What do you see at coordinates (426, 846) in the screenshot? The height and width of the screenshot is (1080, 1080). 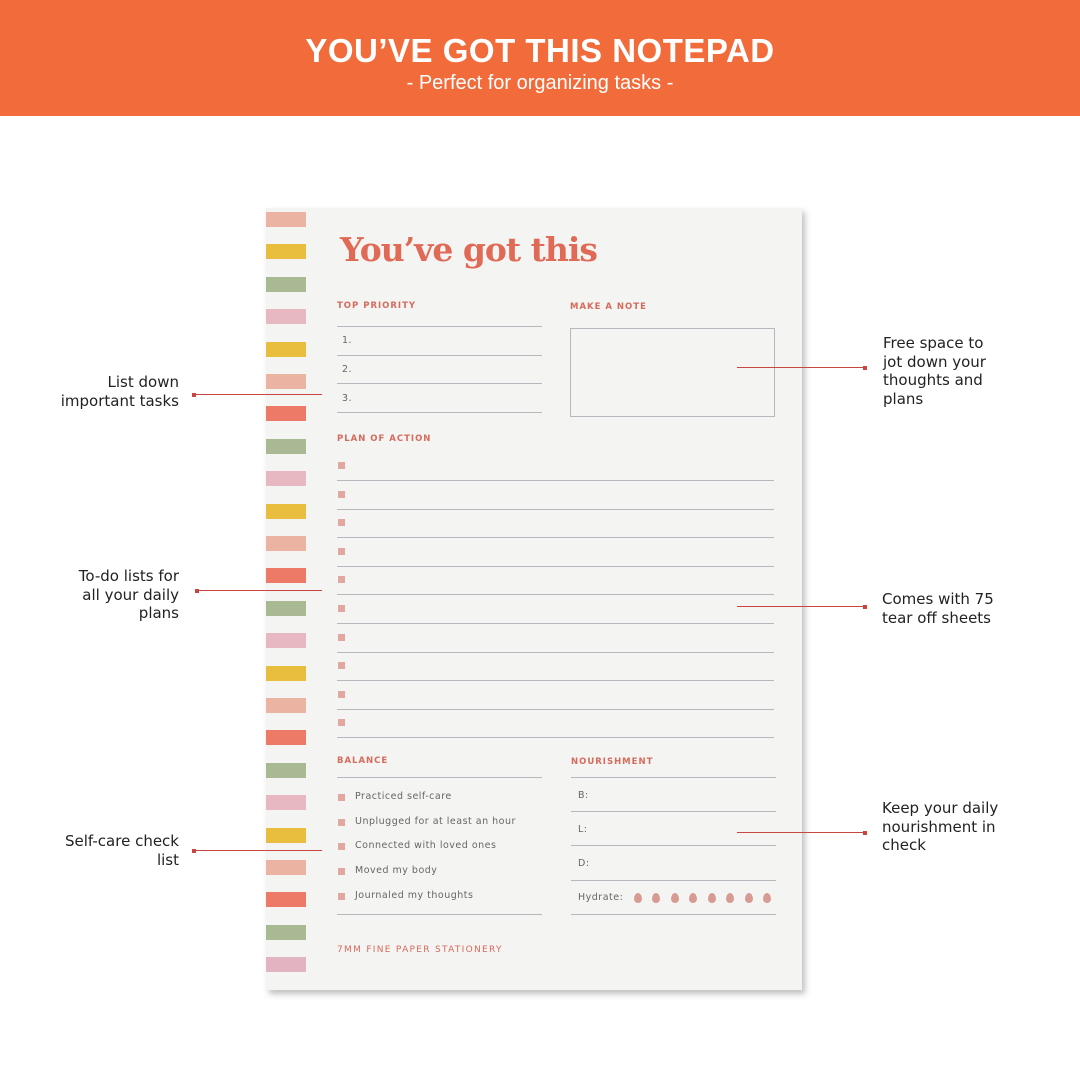 I see `balance-item: Connected with loved ones` at bounding box center [426, 846].